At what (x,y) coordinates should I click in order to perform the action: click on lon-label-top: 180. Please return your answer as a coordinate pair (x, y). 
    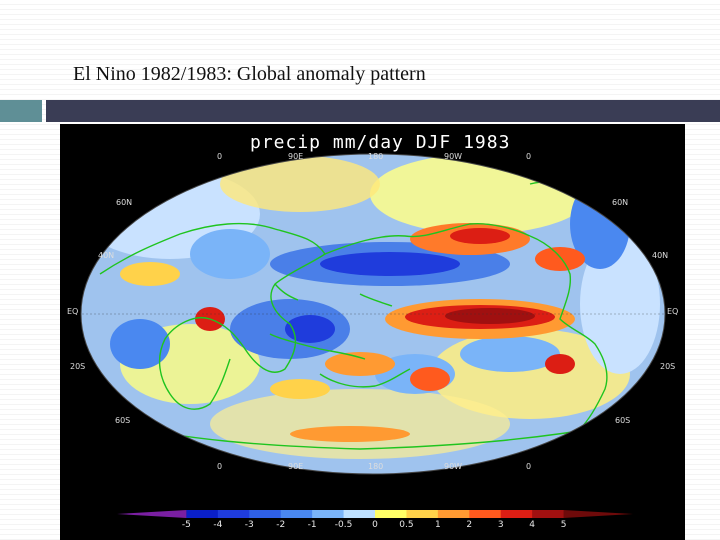
    Looking at the image, I should click on (376, 156).